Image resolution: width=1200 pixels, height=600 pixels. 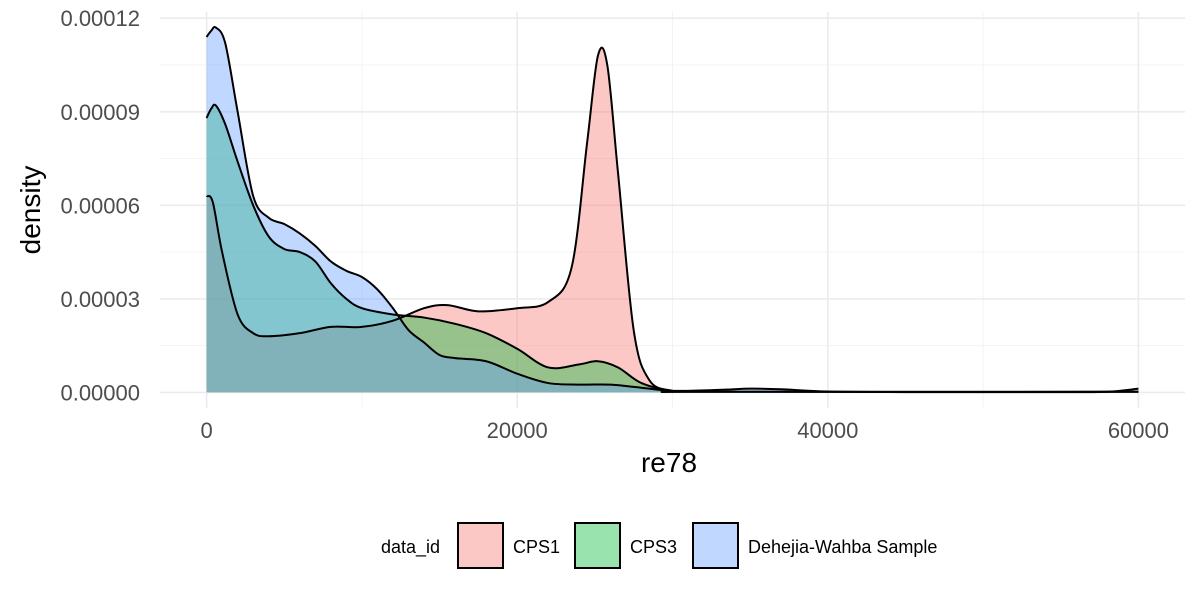 What do you see at coordinates (410, 547) in the screenshot?
I see `legend-title: data_id` at bounding box center [410, 547].